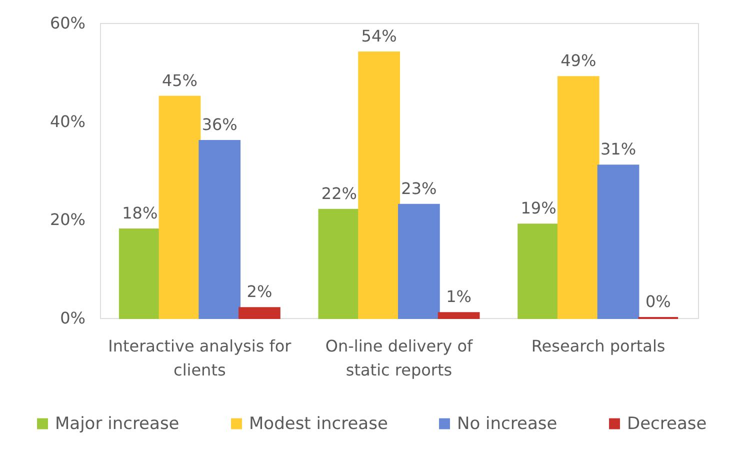  Describe the element at coordinates (658, 301) in the screenshot. I see `data-label: 0%` at that location.